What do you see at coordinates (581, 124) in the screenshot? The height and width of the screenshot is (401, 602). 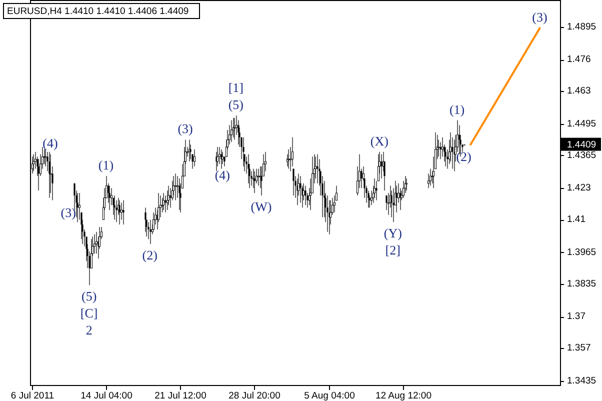 I see `y-tick-label: 1.4495` at bounding box center [581, 124].